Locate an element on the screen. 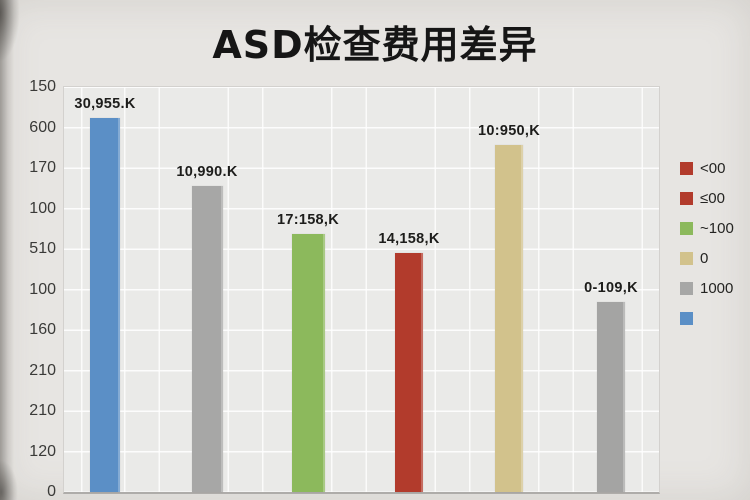 The height and width of the screenshot is (500, 750). y-tick-label: 120 is located at coordinates (42, 451).